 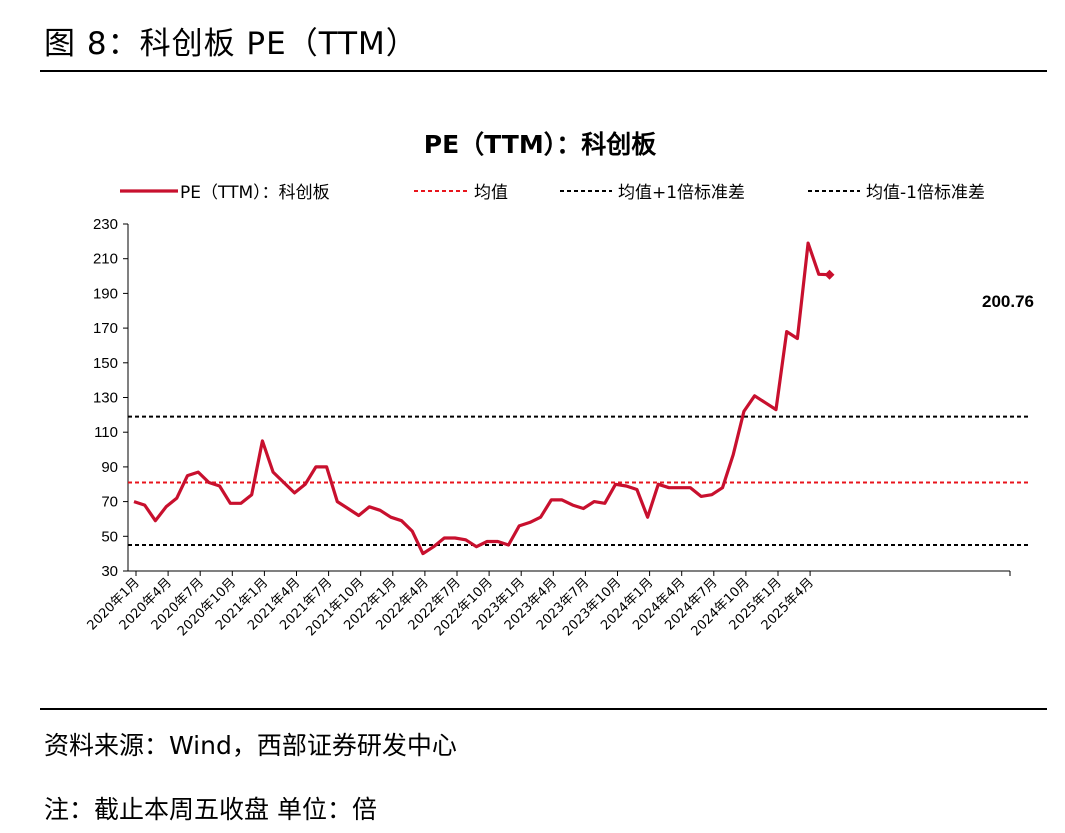 What do you see at coordinates (105, 259) in the screenshot?
I see `y-tick-label: 210` at bounding box center [105, 259].